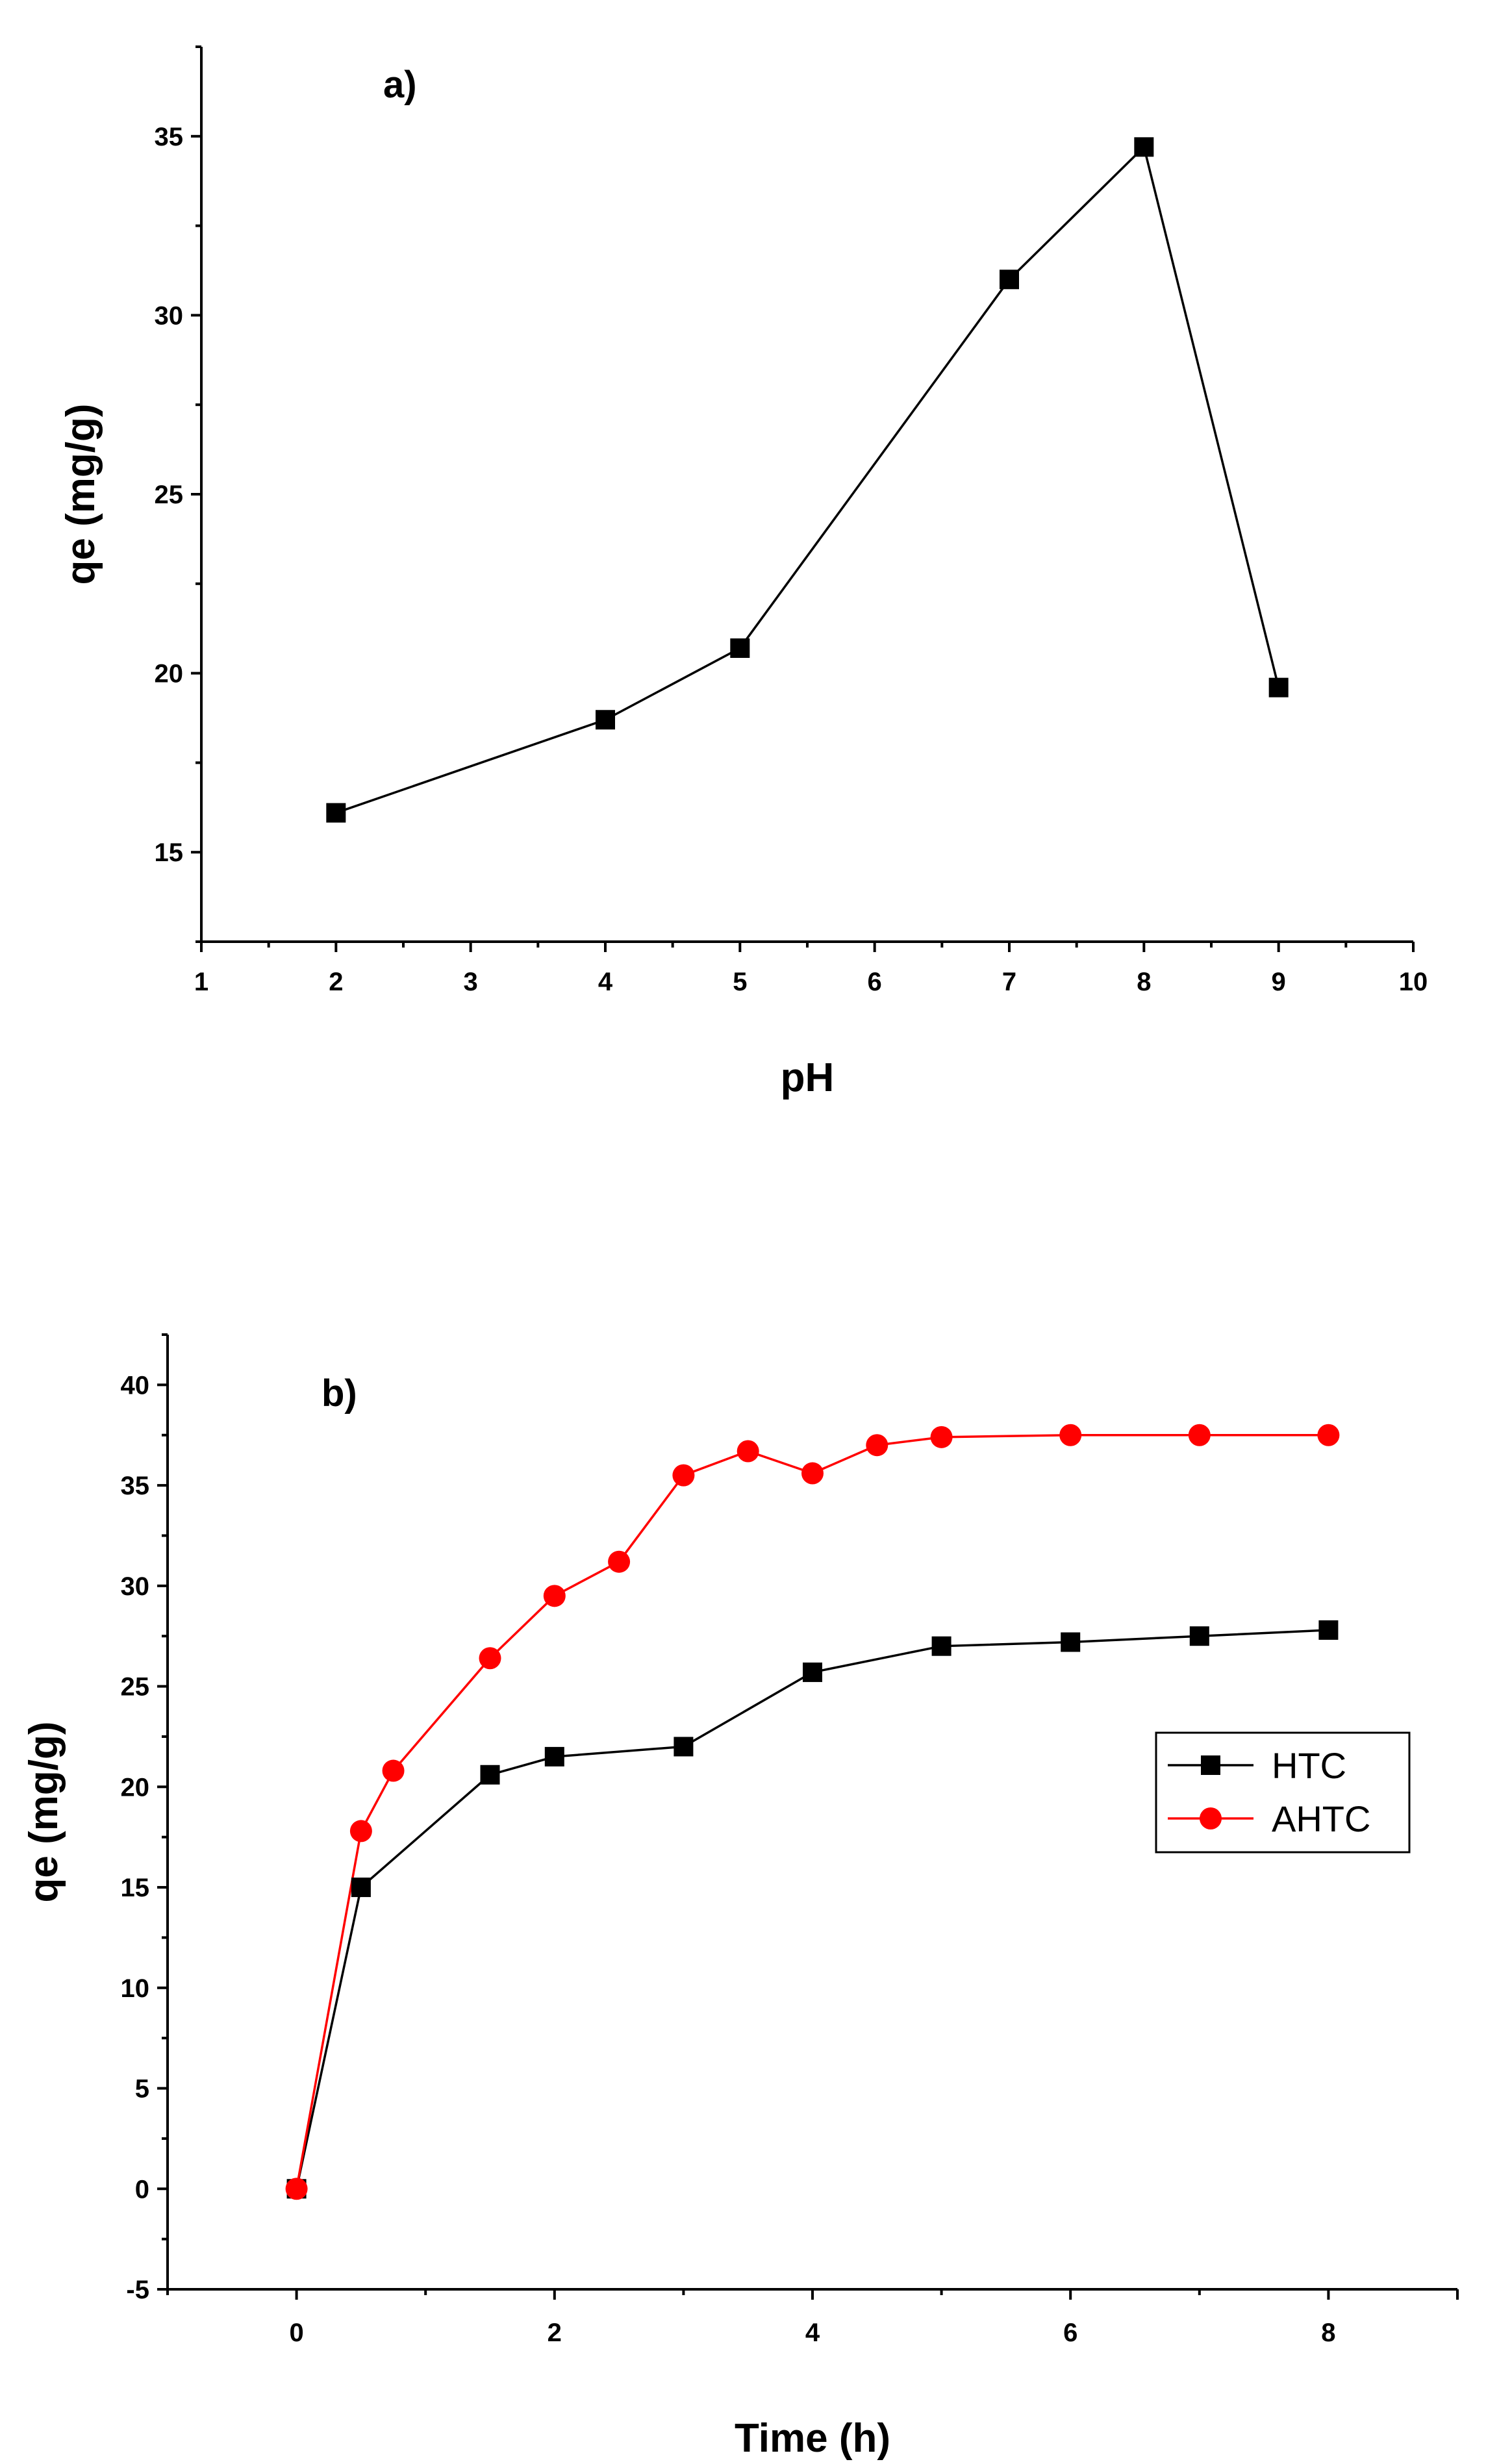  Describe the element at coordinates (1210, 1765) in the screenshot. I see `legend-marker-htc` at that location.